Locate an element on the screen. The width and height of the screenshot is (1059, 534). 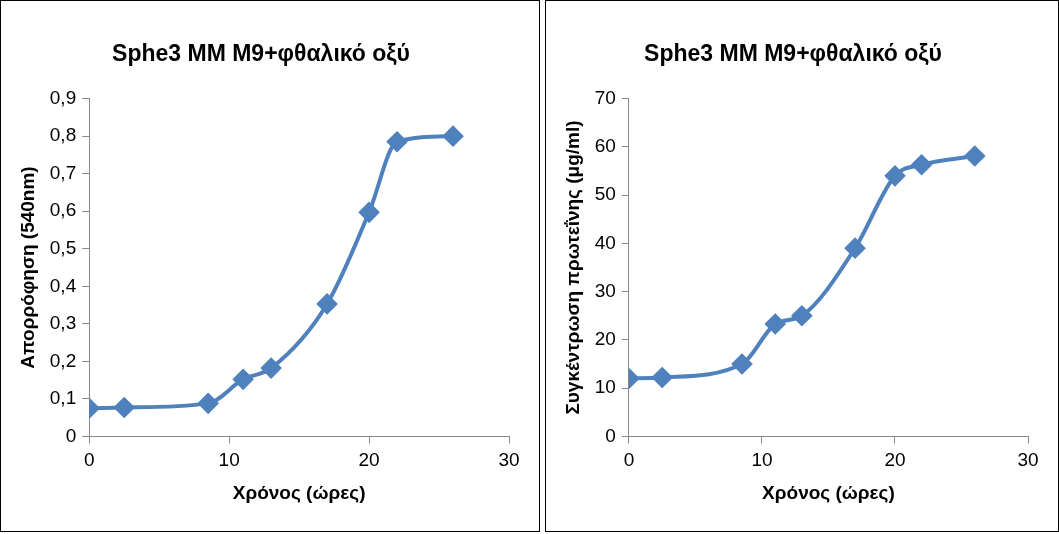
y-tick-label: 0,4 is located at coordinates (63, 285).